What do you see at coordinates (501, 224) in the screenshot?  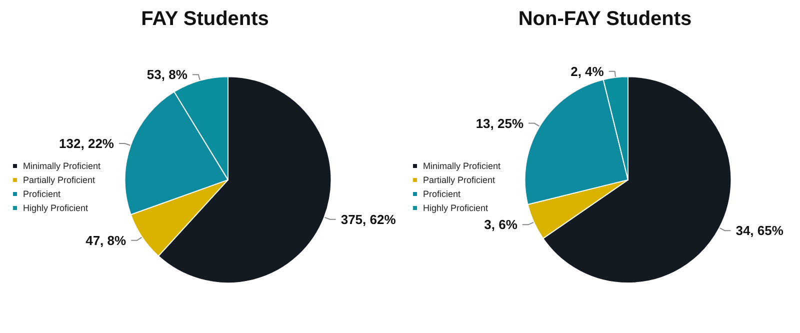 I see `data-label: 3, 6%` at bounding box center [501, 224].